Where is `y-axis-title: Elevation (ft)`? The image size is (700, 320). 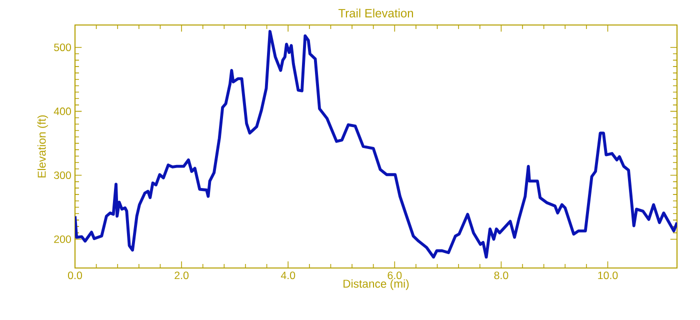 y-axis-title: Elevation (ft) is located at coordinates (42, 146).